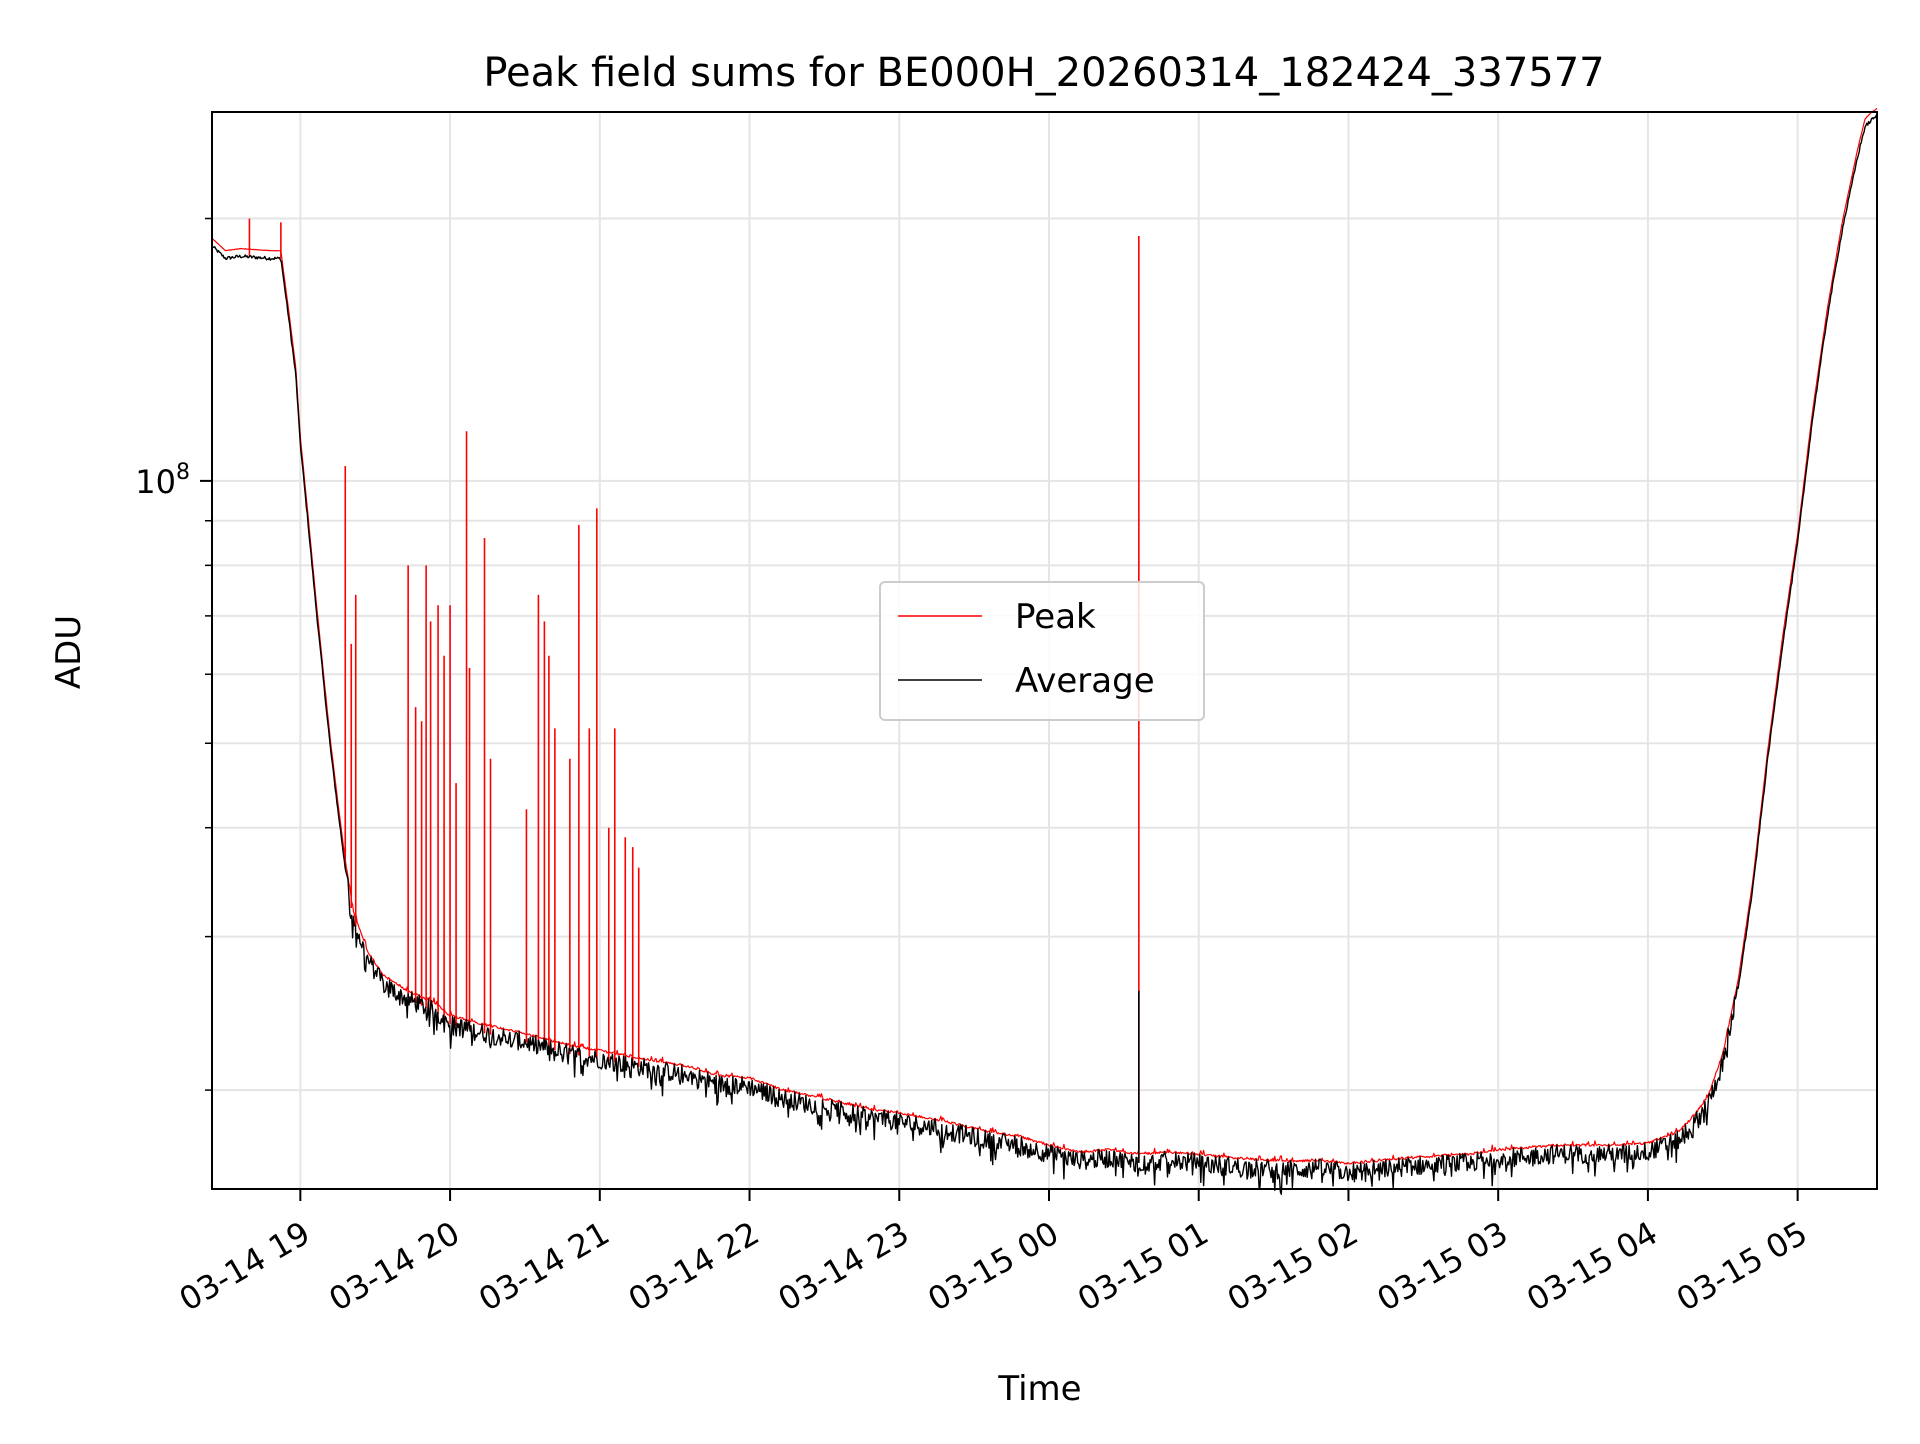 This screenshot has width=1920, height=1444. I want to click on y-axis-label: ADU, so click(69, 652).